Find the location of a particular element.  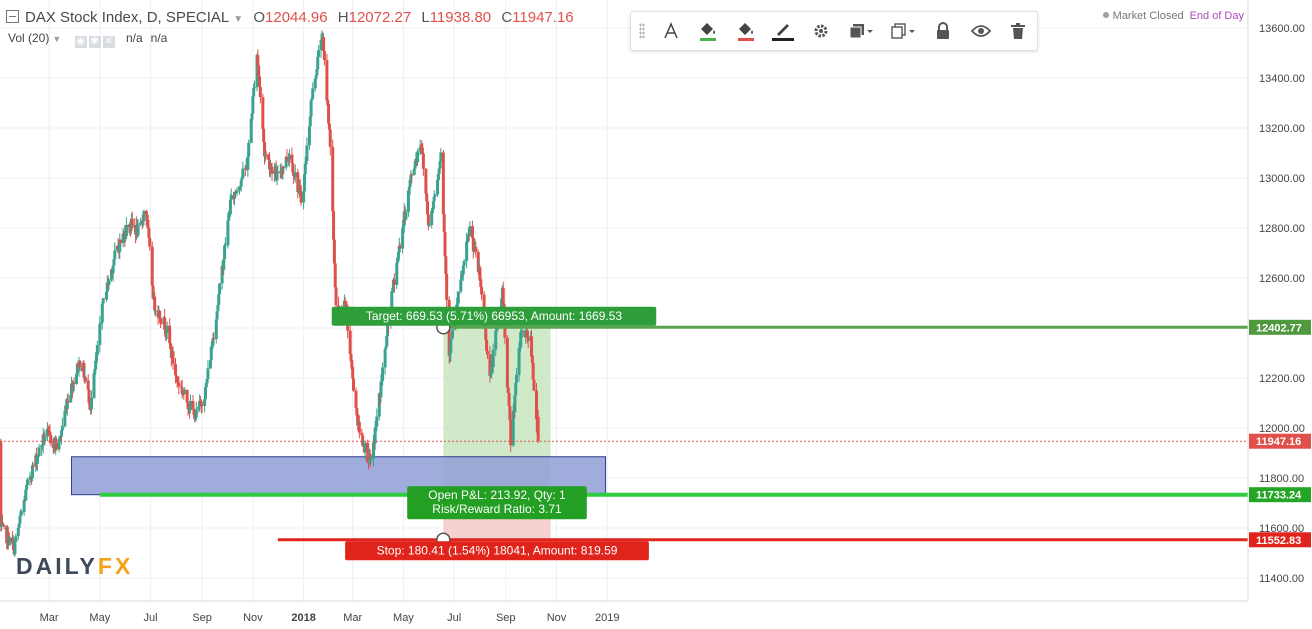

gear-icon is located at coordinates (821, 31).